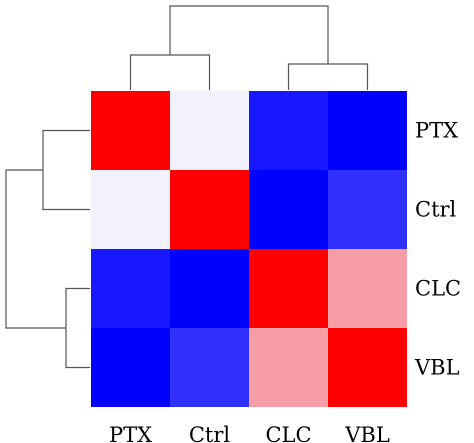  I want to click on heatmap-cell-ptx-clc, so click(288, 130).